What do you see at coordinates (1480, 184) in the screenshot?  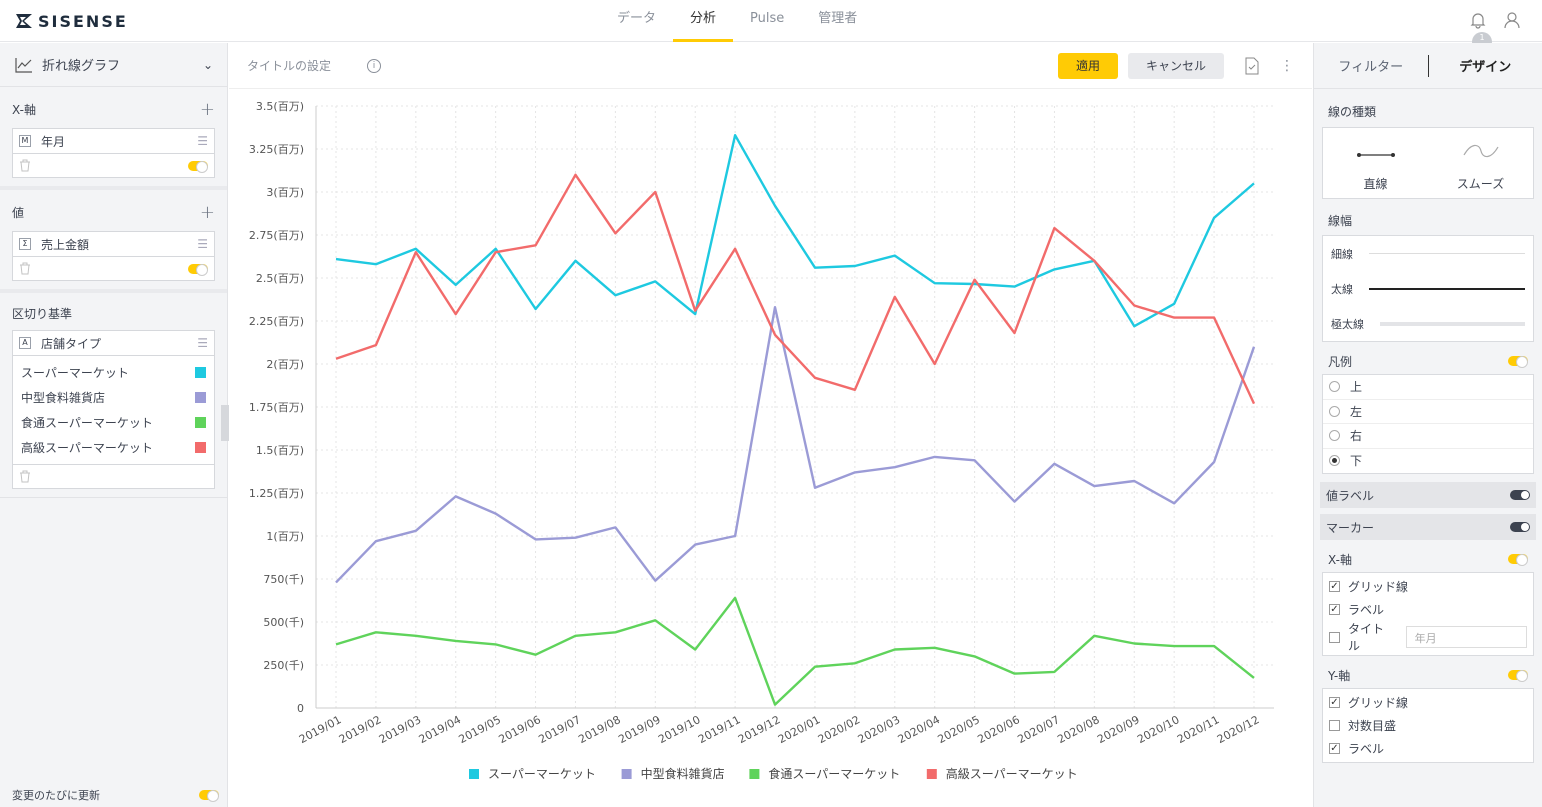 I see `line-type-label: スムーズ` at bounding box center [1480, 184].